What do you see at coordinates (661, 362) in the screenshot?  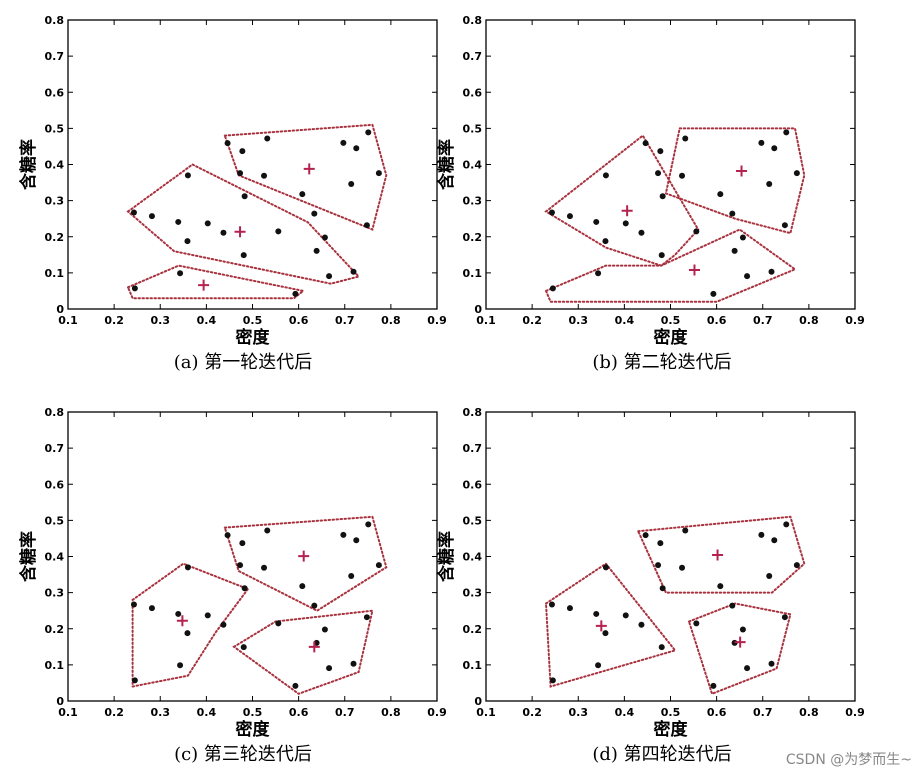 I see `subfigure-caption: (b) 第二轮迭代后` at bounding box center [661, 362].